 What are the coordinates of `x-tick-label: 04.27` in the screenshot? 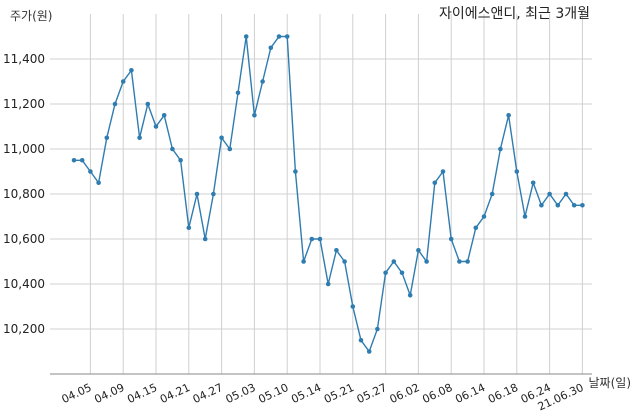 It's located at (208, 393).